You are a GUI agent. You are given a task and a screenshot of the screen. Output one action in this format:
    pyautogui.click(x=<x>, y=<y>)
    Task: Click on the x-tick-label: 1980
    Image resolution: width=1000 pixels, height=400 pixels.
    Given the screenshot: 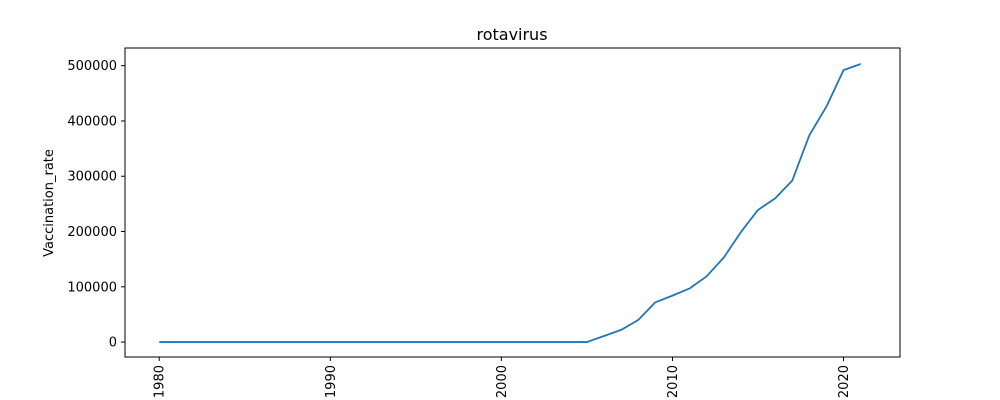 What is the action you would take?
    pyautogui.click(x=160, y=381)
    